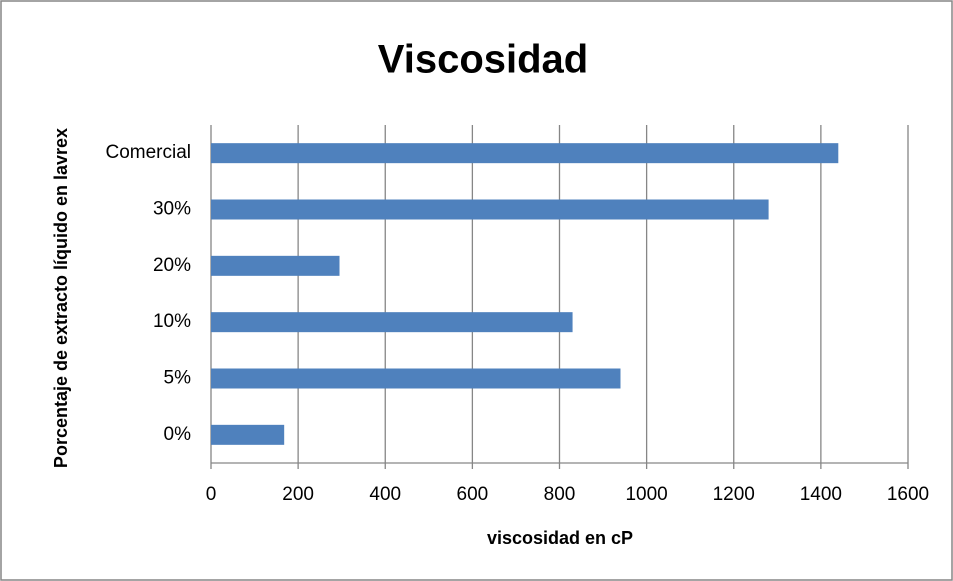 The width and height of the screenshot is (953, 581). Describe the element at coordinates (172, 265) in the screenshot. I see `y-tick-label: 20%` at that location.